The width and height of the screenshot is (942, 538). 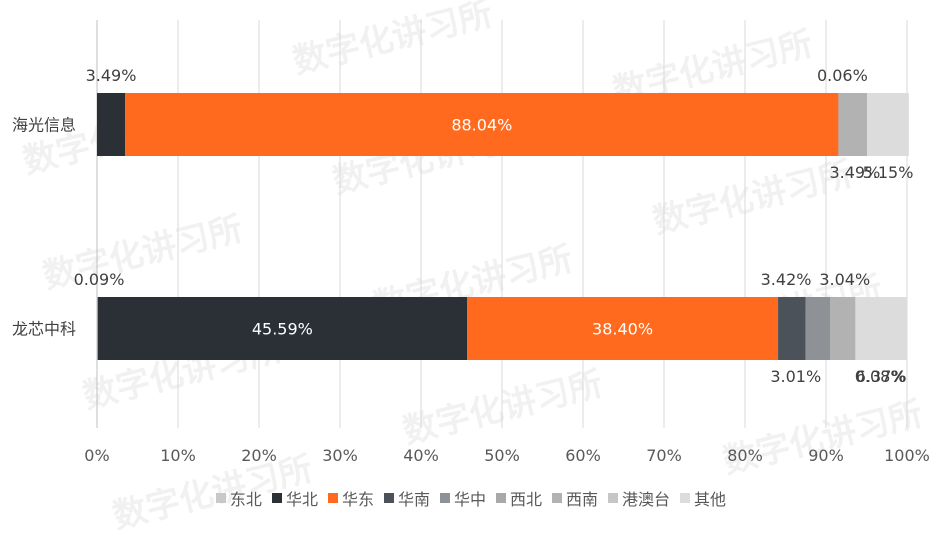 What do you see at coordinates (710, 499) in the screenshot?
I see `legend-label: 其他` at bounding box center [710, 499].